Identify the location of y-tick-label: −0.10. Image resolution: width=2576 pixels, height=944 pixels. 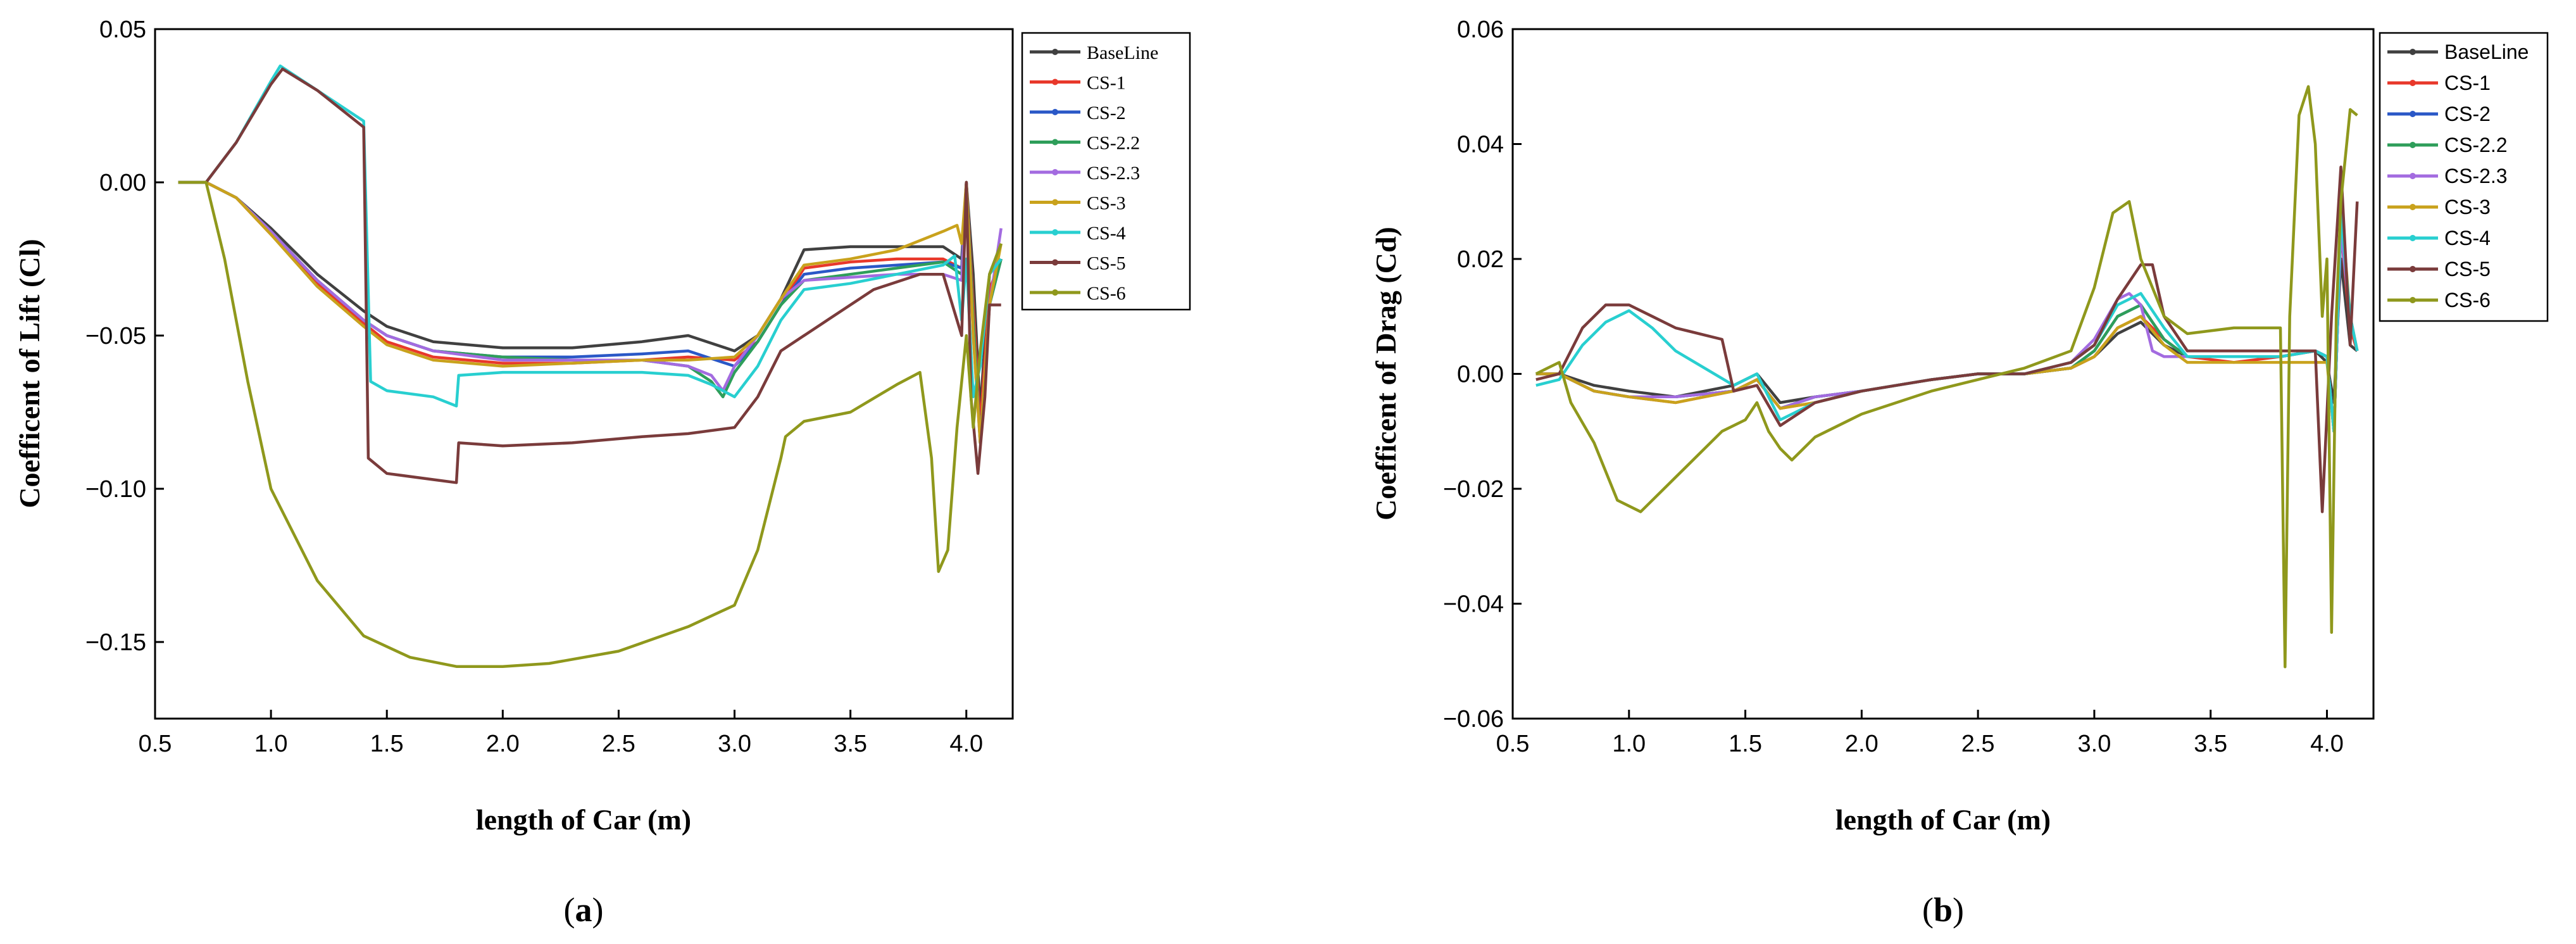
(116, 489).